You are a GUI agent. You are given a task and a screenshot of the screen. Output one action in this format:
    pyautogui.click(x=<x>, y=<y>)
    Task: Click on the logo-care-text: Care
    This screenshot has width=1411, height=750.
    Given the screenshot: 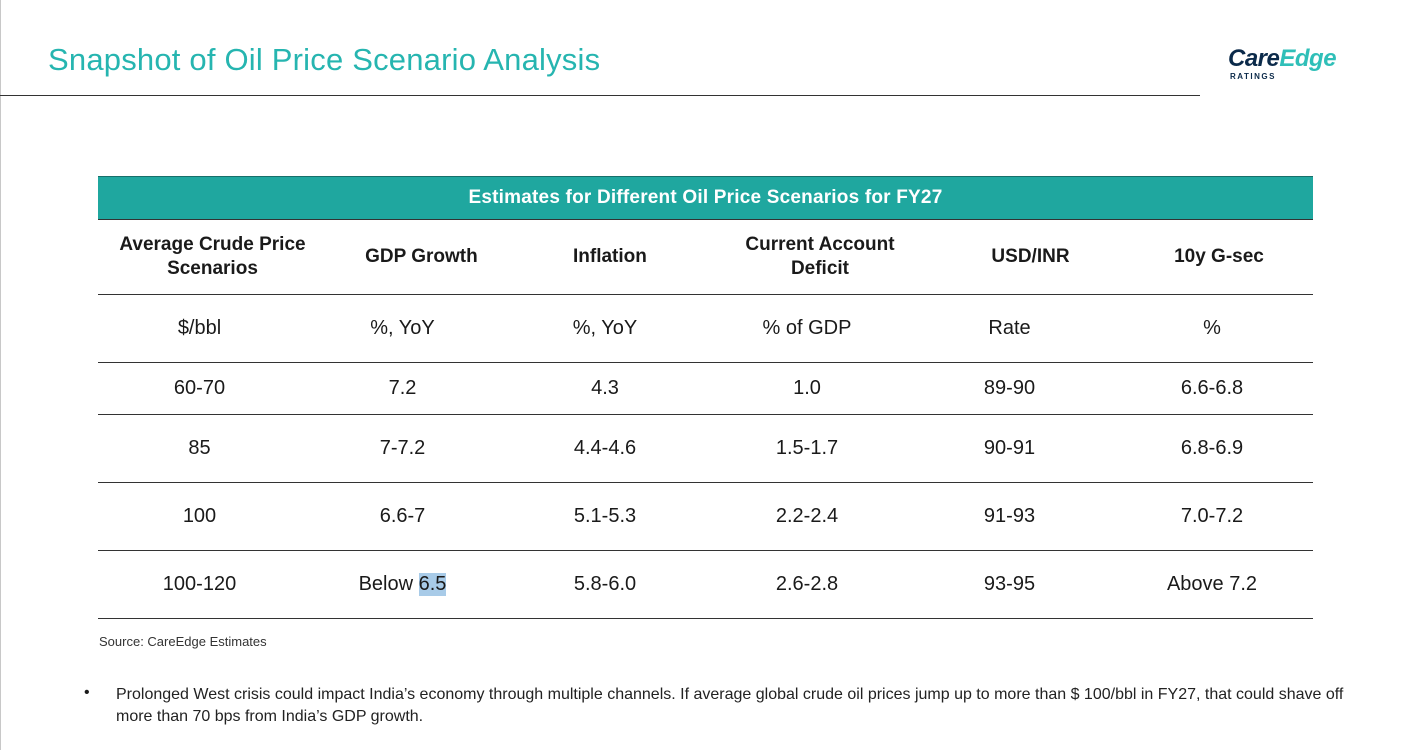 What is the action you would take?
    pyautogui.click(x=1254, y=58)
    